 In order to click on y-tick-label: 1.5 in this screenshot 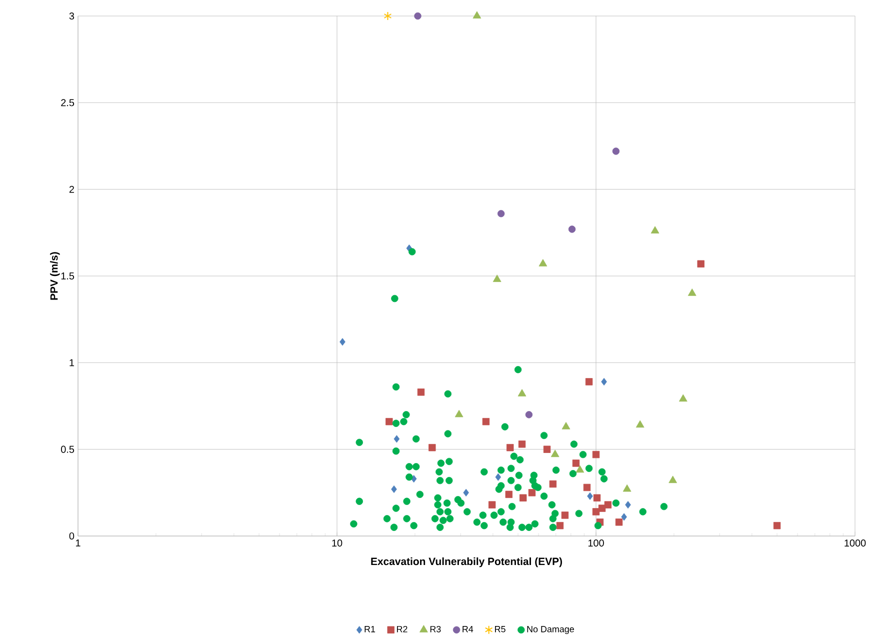, I will do `click(67, 276)`.